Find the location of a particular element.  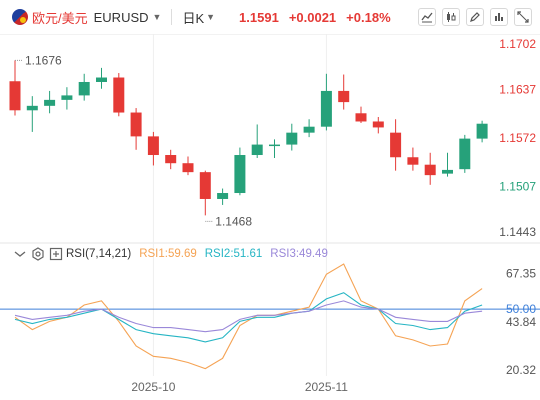

period-selector: 日K is located at coordinates (193, 18).